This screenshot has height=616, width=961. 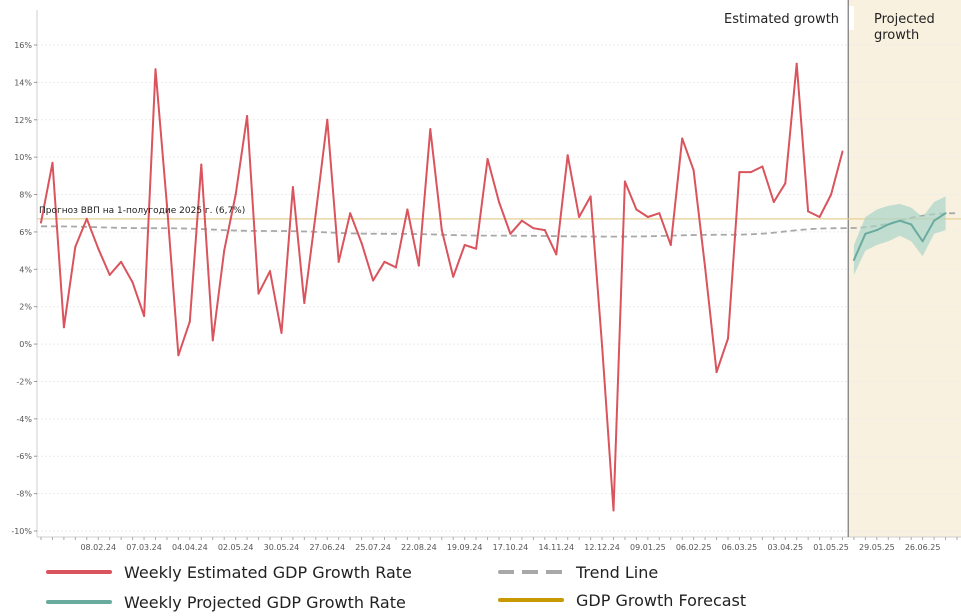 I want to click on x-tick-label: 30.05.24, so click(x=282, y=547).